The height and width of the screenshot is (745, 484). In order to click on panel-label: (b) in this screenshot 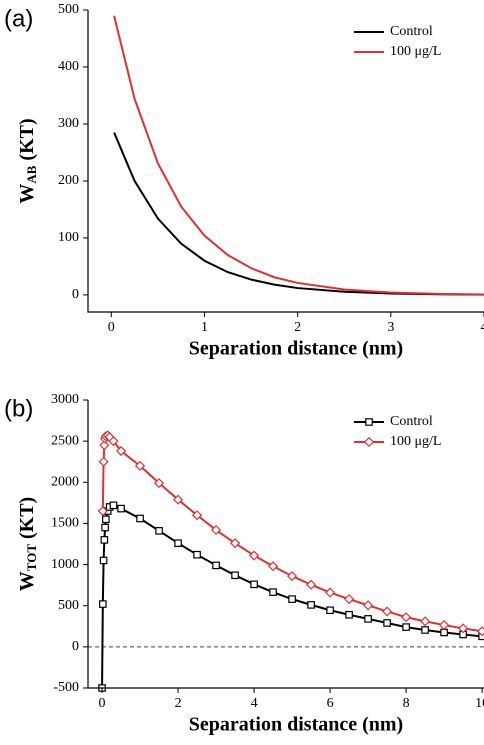, I will do `click(18, 408)`.